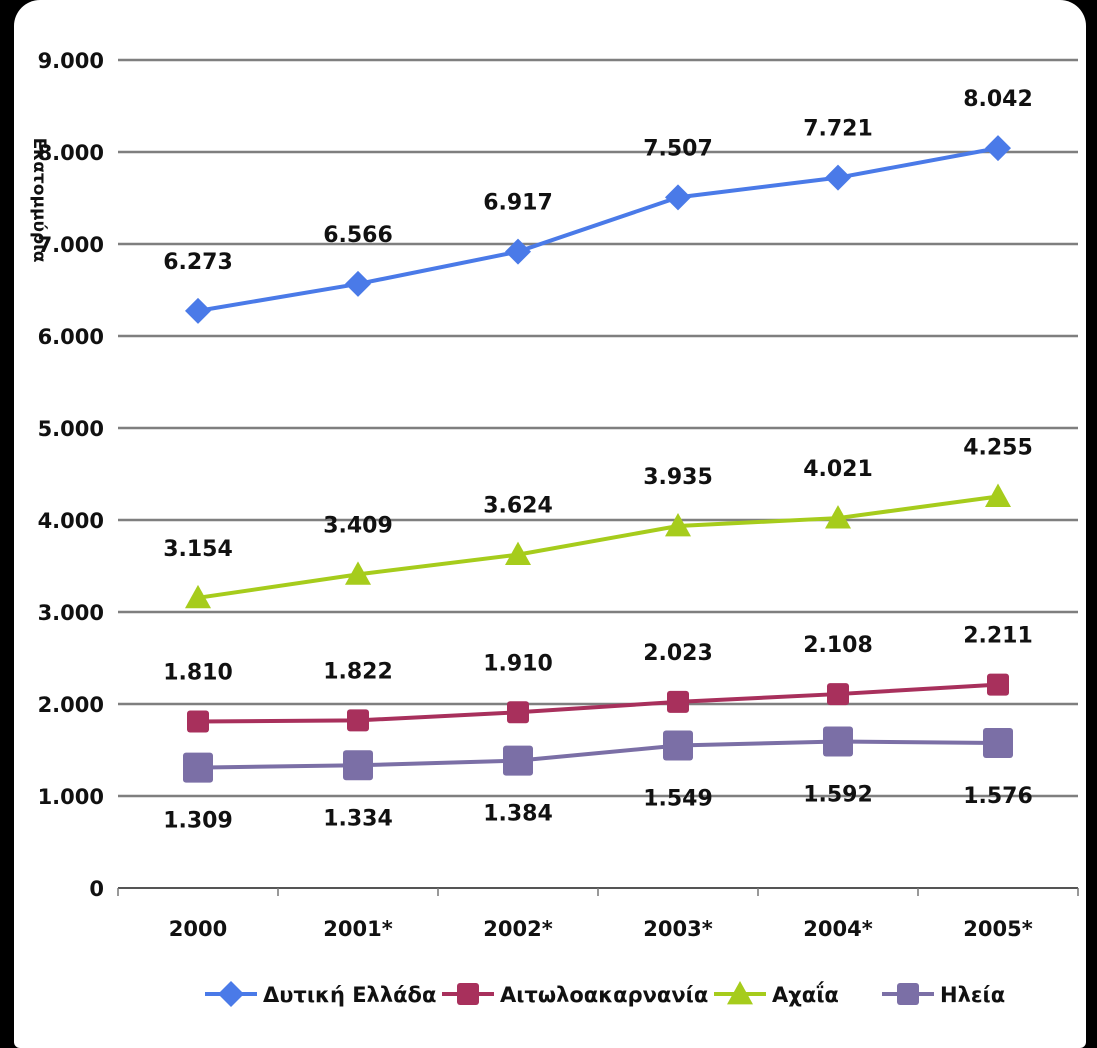 The image size is (1097, 1048). Describe the element at coordinates (518, 203) in the screenshot. I see `data-label: 6.917` at that location.